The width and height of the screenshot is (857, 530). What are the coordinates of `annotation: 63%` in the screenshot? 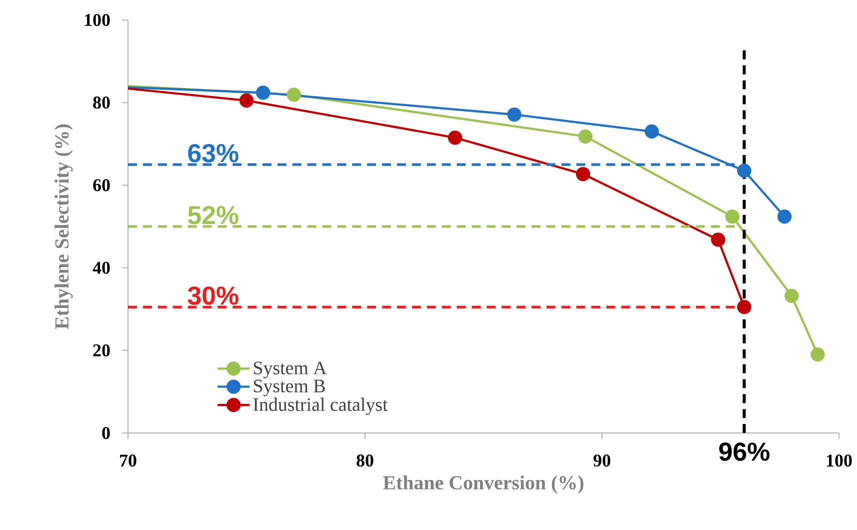 It's located at (213, 153).